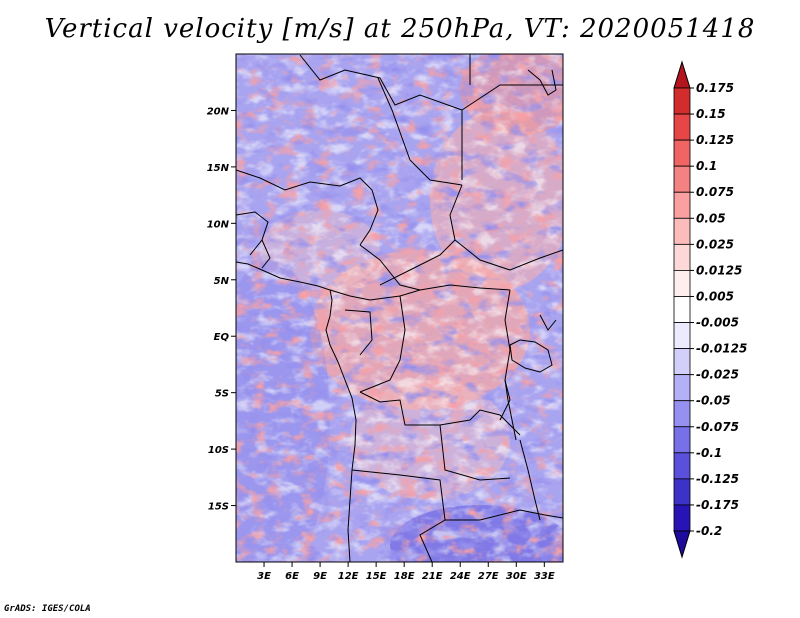  What do you see at coordinates (222, 337) in the screenshot?
I see `lat-tick-label: EQ` at bounding box center [222, 337].